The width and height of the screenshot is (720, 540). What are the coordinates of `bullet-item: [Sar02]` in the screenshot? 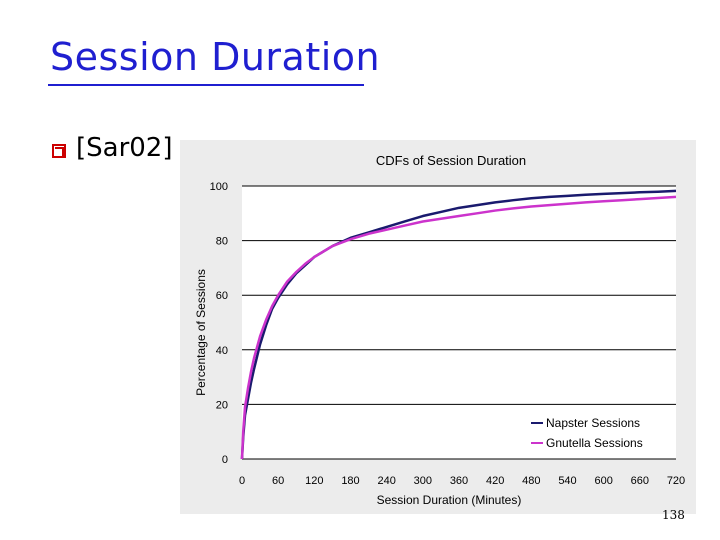 It's located at (112, 148).